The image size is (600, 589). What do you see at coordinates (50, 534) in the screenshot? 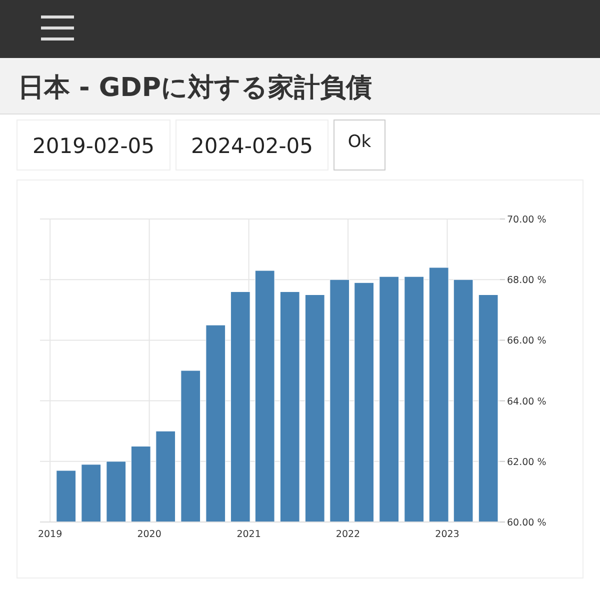
I see `x-tick-label: 2019` at bounding box center [50, 534].